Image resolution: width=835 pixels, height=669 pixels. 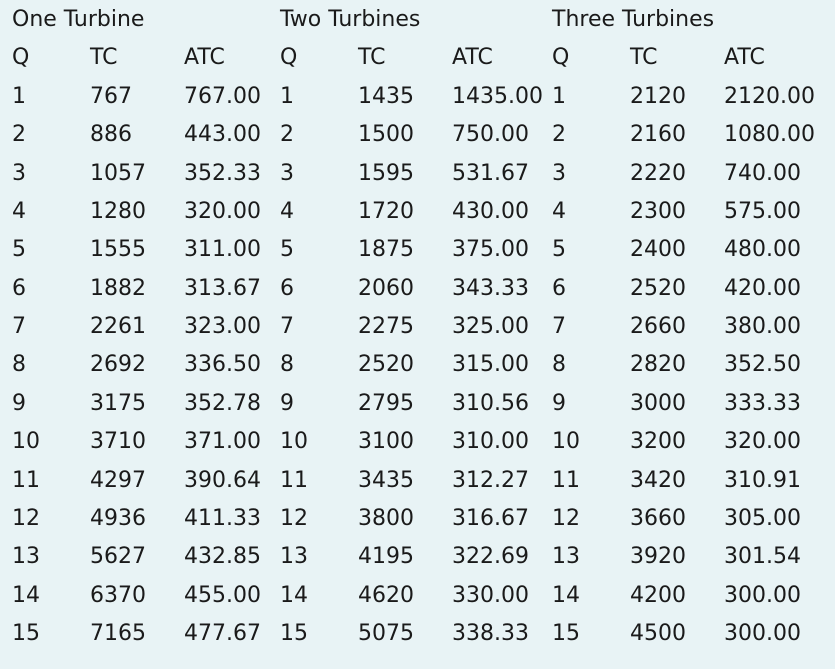 I want to click on table-cell-total-cost: 4936, so click(x=118, y=518).